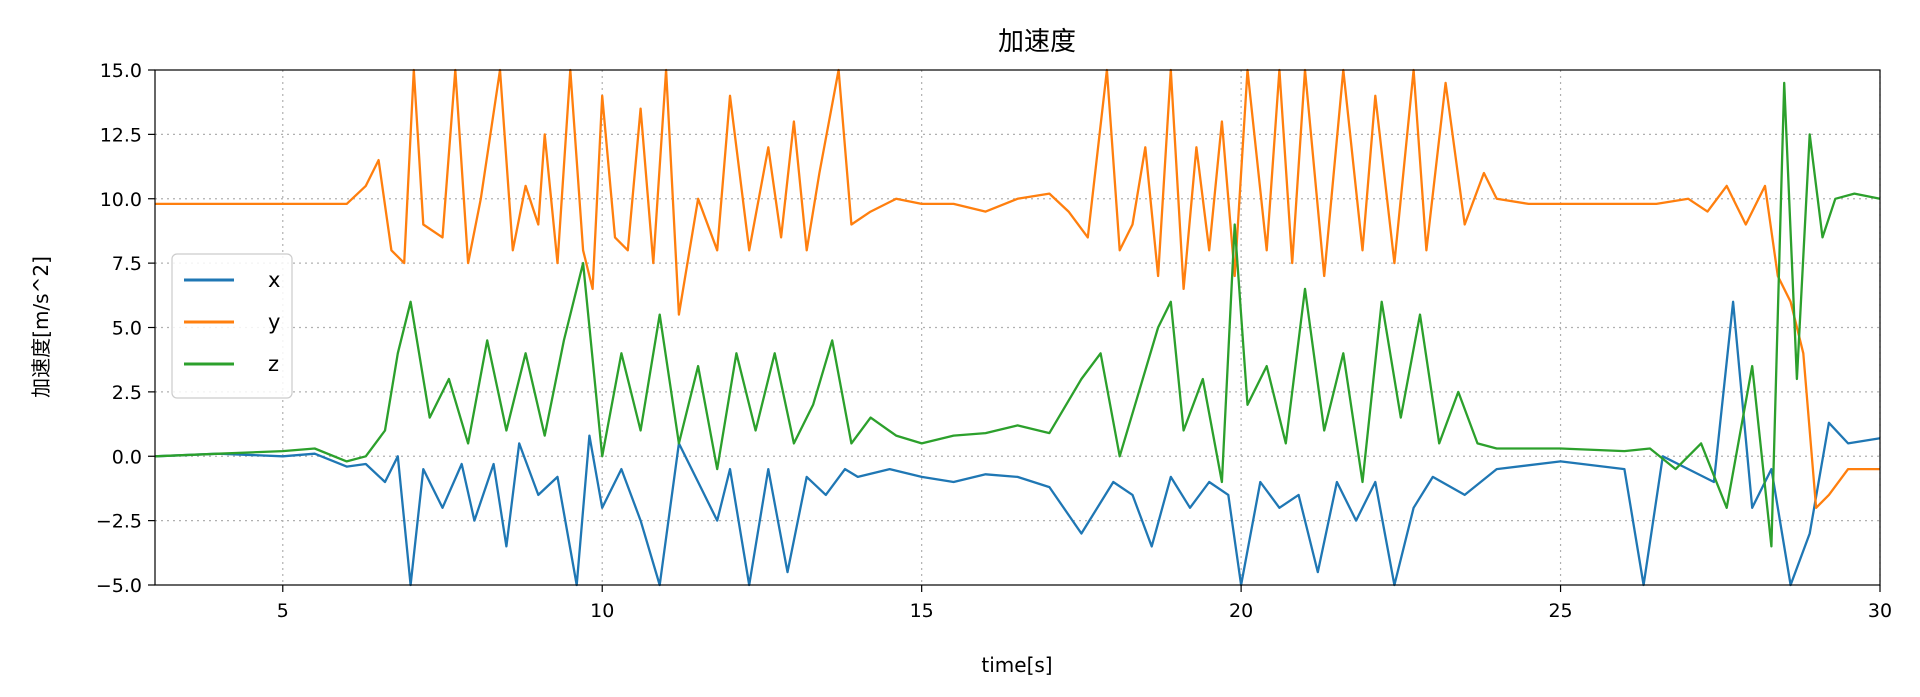 This screenshot has width=1920, height=697. Describe the element at coordinates (274, 322) in the screenshot. I see `legend-label-y: y` at that location.